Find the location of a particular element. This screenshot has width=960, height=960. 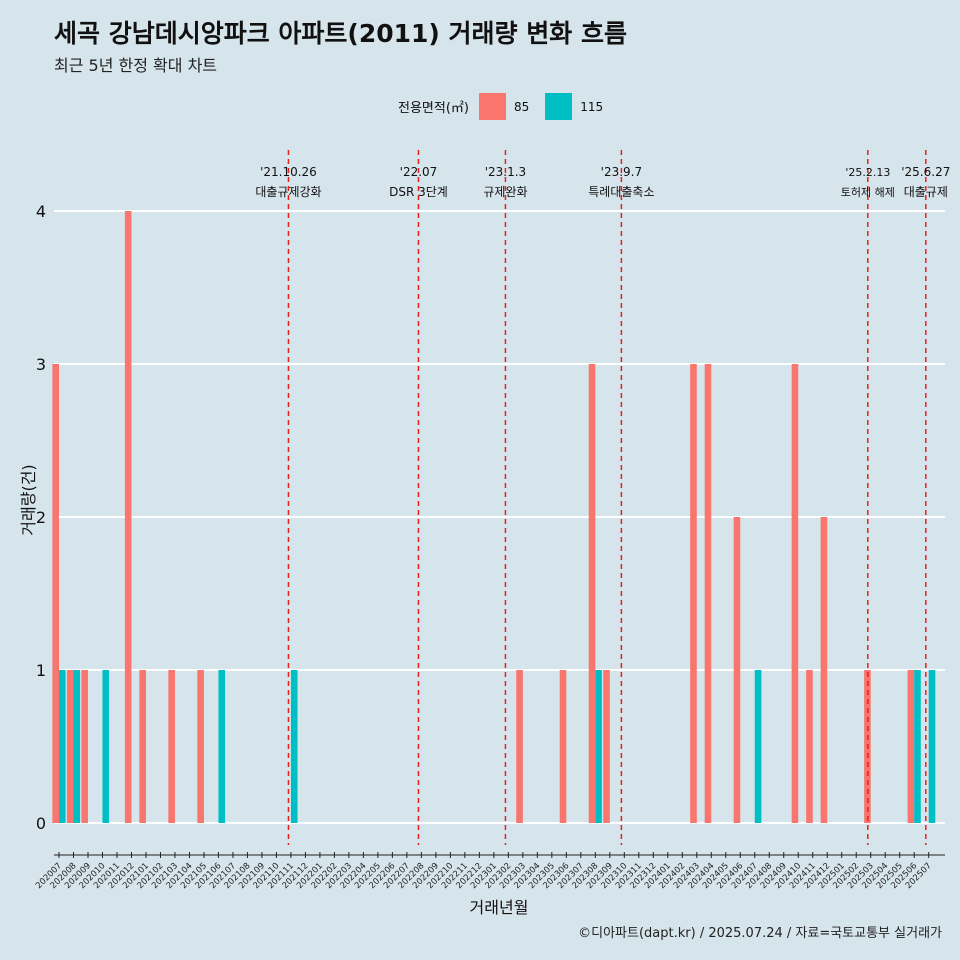

event-date-1: '22.07 is located at coordinates (419, 172).